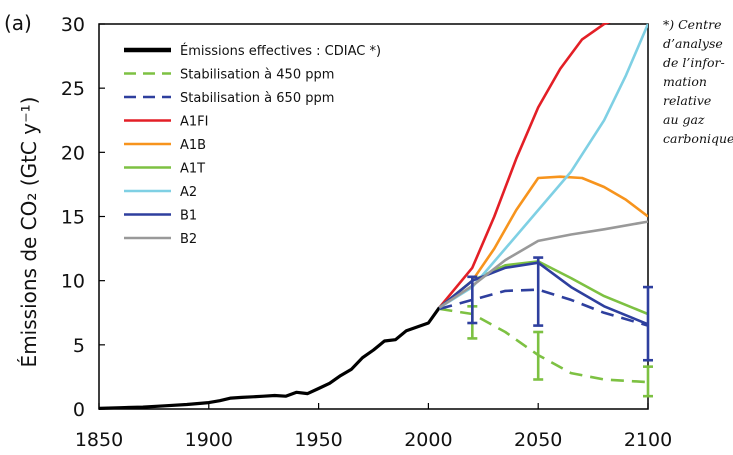 The width and height of the screenshot is (733, 455). I want to click on x-tick-label: 2000, so click(428, 440).